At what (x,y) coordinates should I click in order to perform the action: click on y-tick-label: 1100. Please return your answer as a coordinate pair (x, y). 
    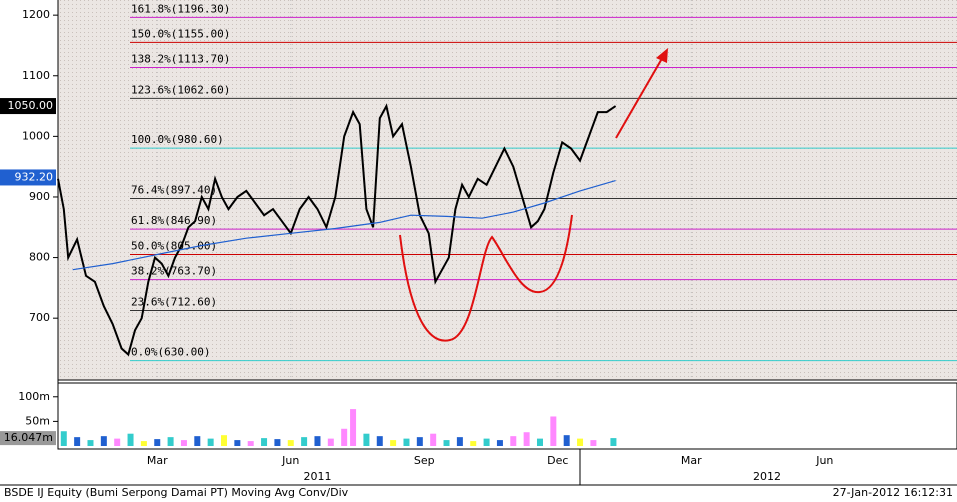
    Looking at the image, I should click on (36, 75).